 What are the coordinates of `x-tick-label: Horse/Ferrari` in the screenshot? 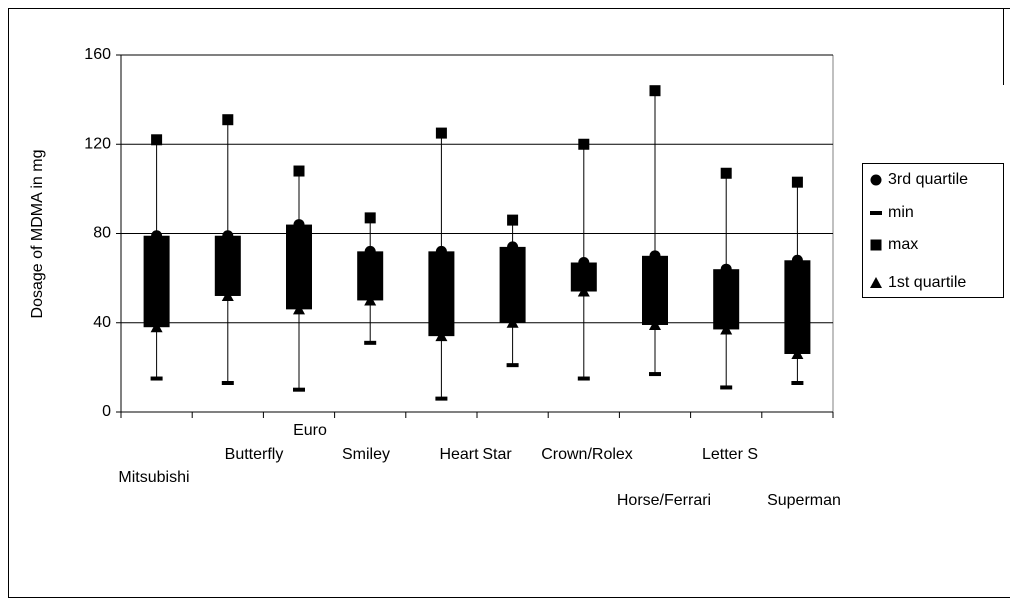 It's located at (664, 500).